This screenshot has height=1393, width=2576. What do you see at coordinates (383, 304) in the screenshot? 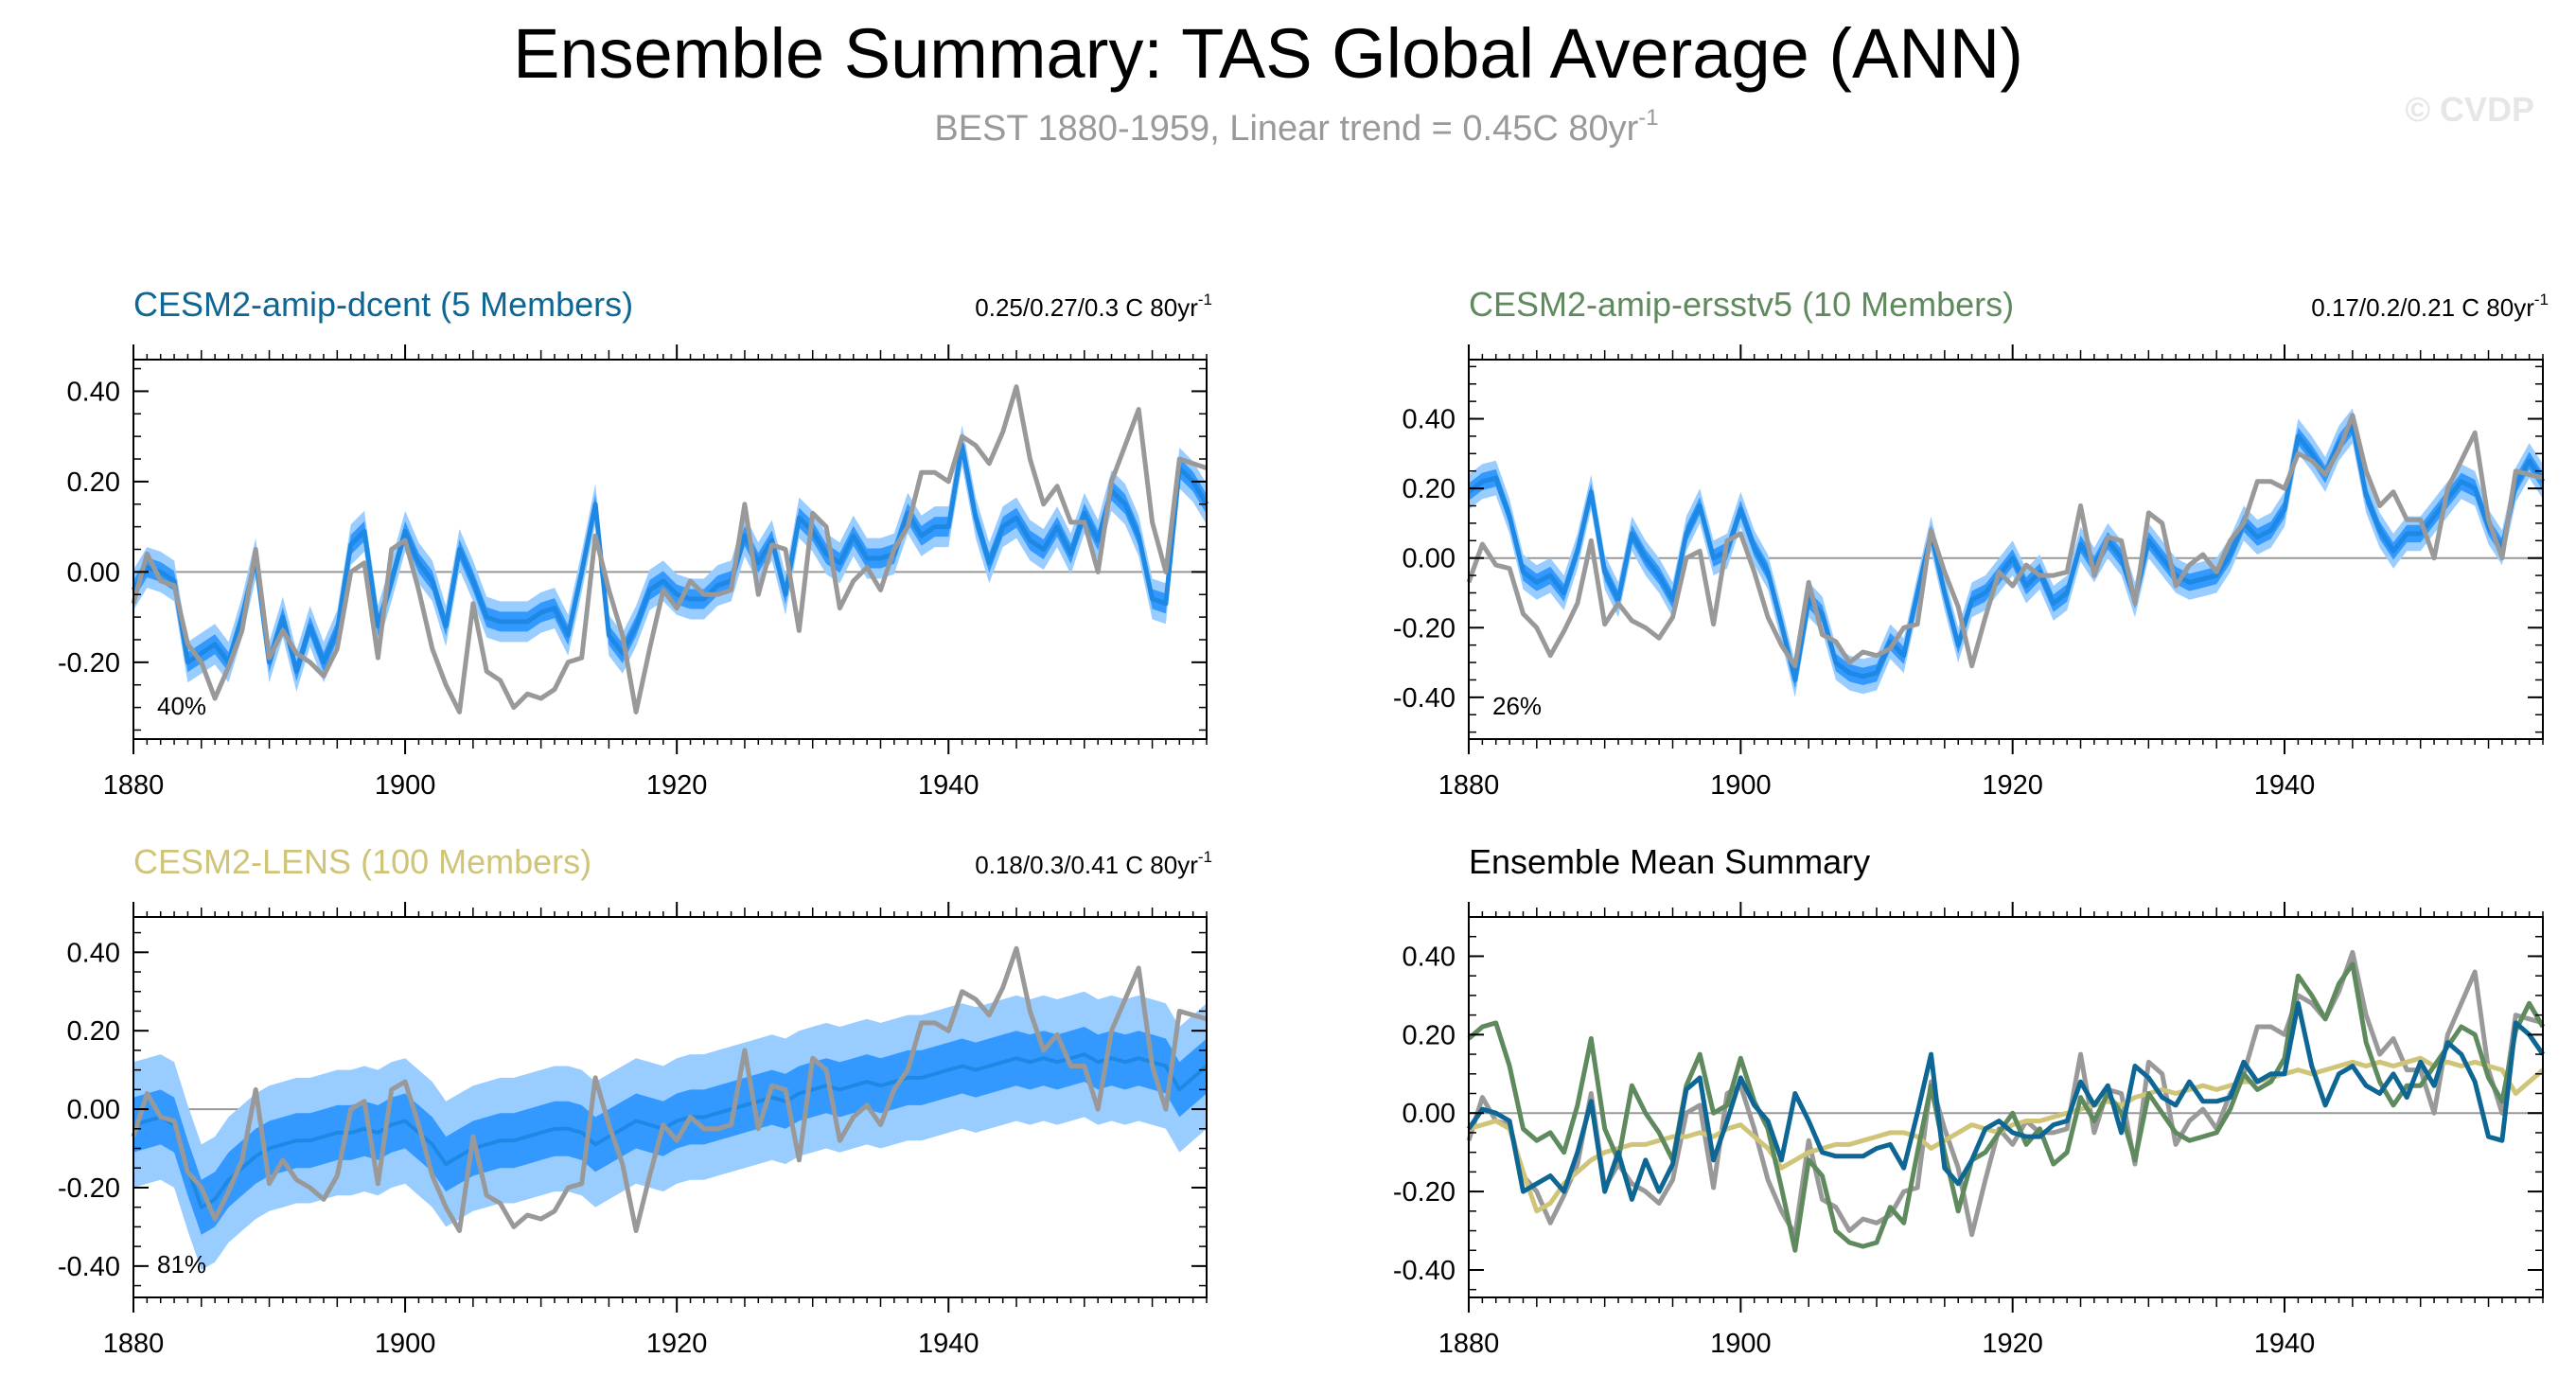
I see `panel-title: CESM2-amip-dcent (5 Members)` at bounding box center [383, 304].